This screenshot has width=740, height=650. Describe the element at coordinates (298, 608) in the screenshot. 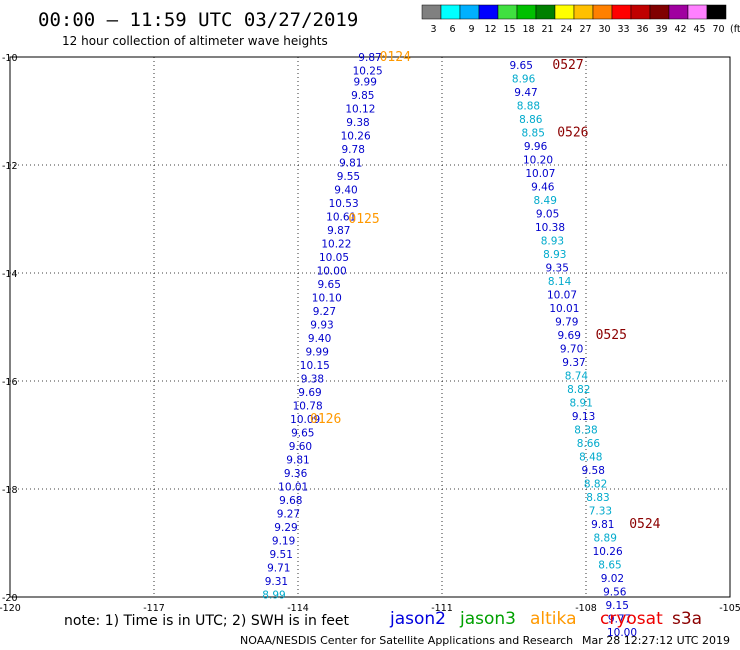

I see `x-tick-label: -114` at that location.